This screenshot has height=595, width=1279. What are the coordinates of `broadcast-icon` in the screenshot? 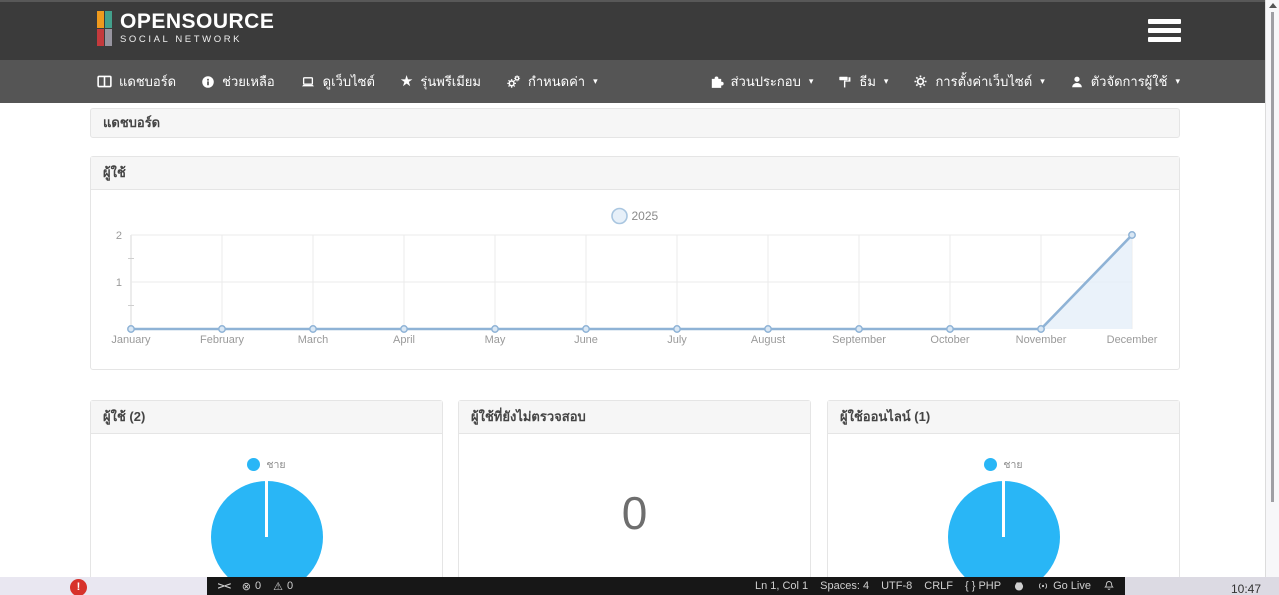 It's located at (1043, 586).